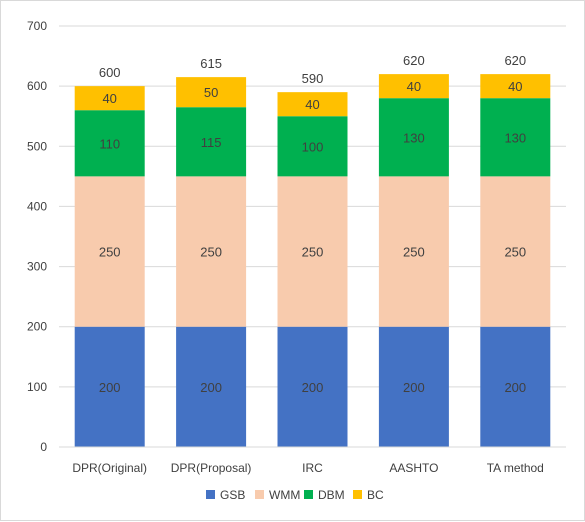 The height and width of the screenshot is (522, 585). Describe the element at coordinates (210, 494) in the screenshot. I see `legend-swatch-gsb` at that location.